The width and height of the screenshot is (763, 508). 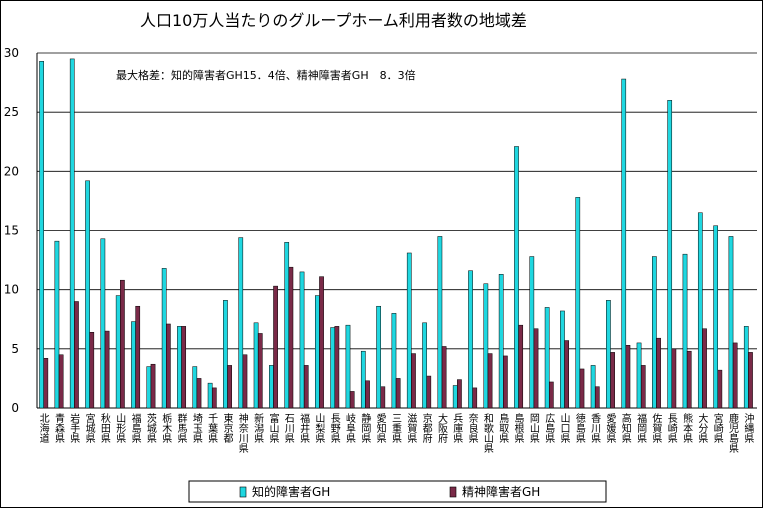 What do you see at coordinates (320, 429) in the screenshot?
I see `x-tick-label: 山梨県` at bounding box center [320, 429].